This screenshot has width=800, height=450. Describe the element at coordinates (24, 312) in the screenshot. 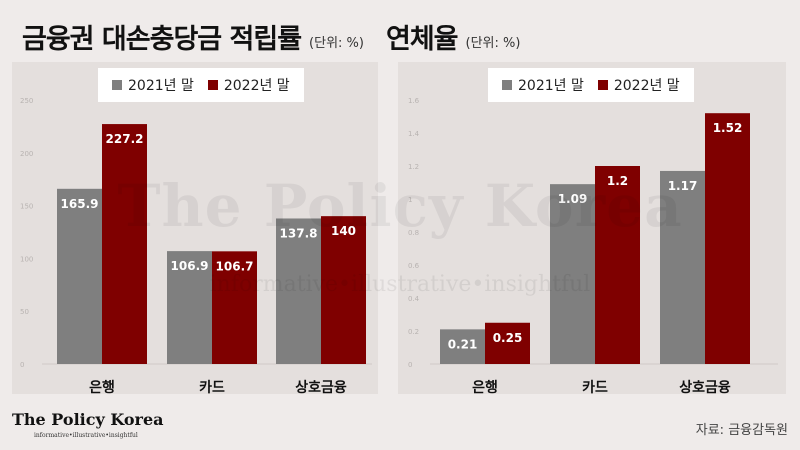

I see `y-tick-label: 50` at that location.